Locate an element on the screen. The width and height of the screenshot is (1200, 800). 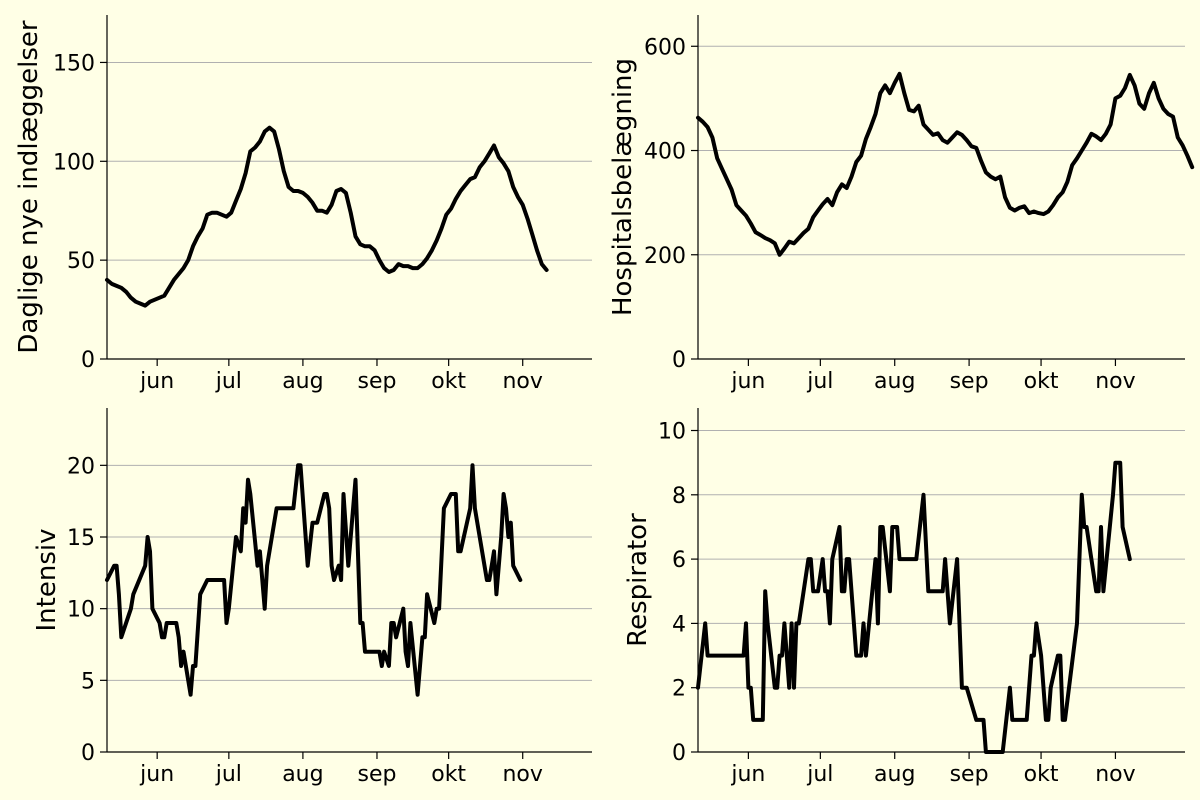
y-tick-label: 5 is located at coordinates (88, 681).